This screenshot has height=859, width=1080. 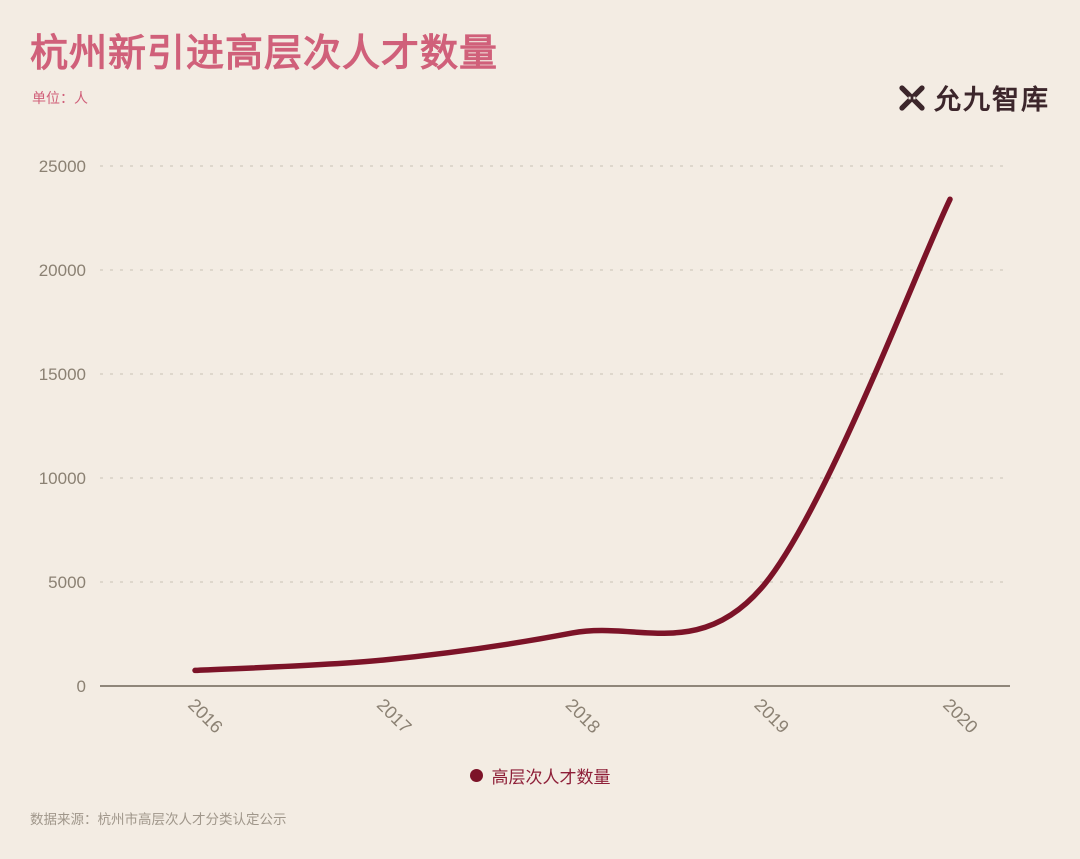 I want to click on page-title: 杭州新引进高层次人才数量, so click(x=264, y=54).